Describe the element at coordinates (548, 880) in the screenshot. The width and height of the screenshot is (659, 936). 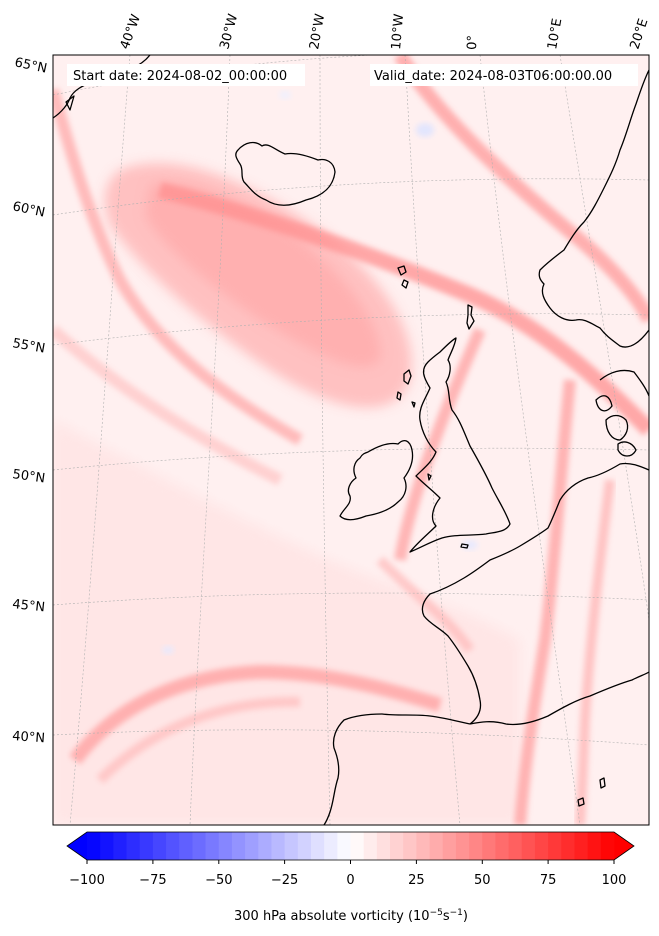
I see `colorbar-tick-label: 75` at that location.